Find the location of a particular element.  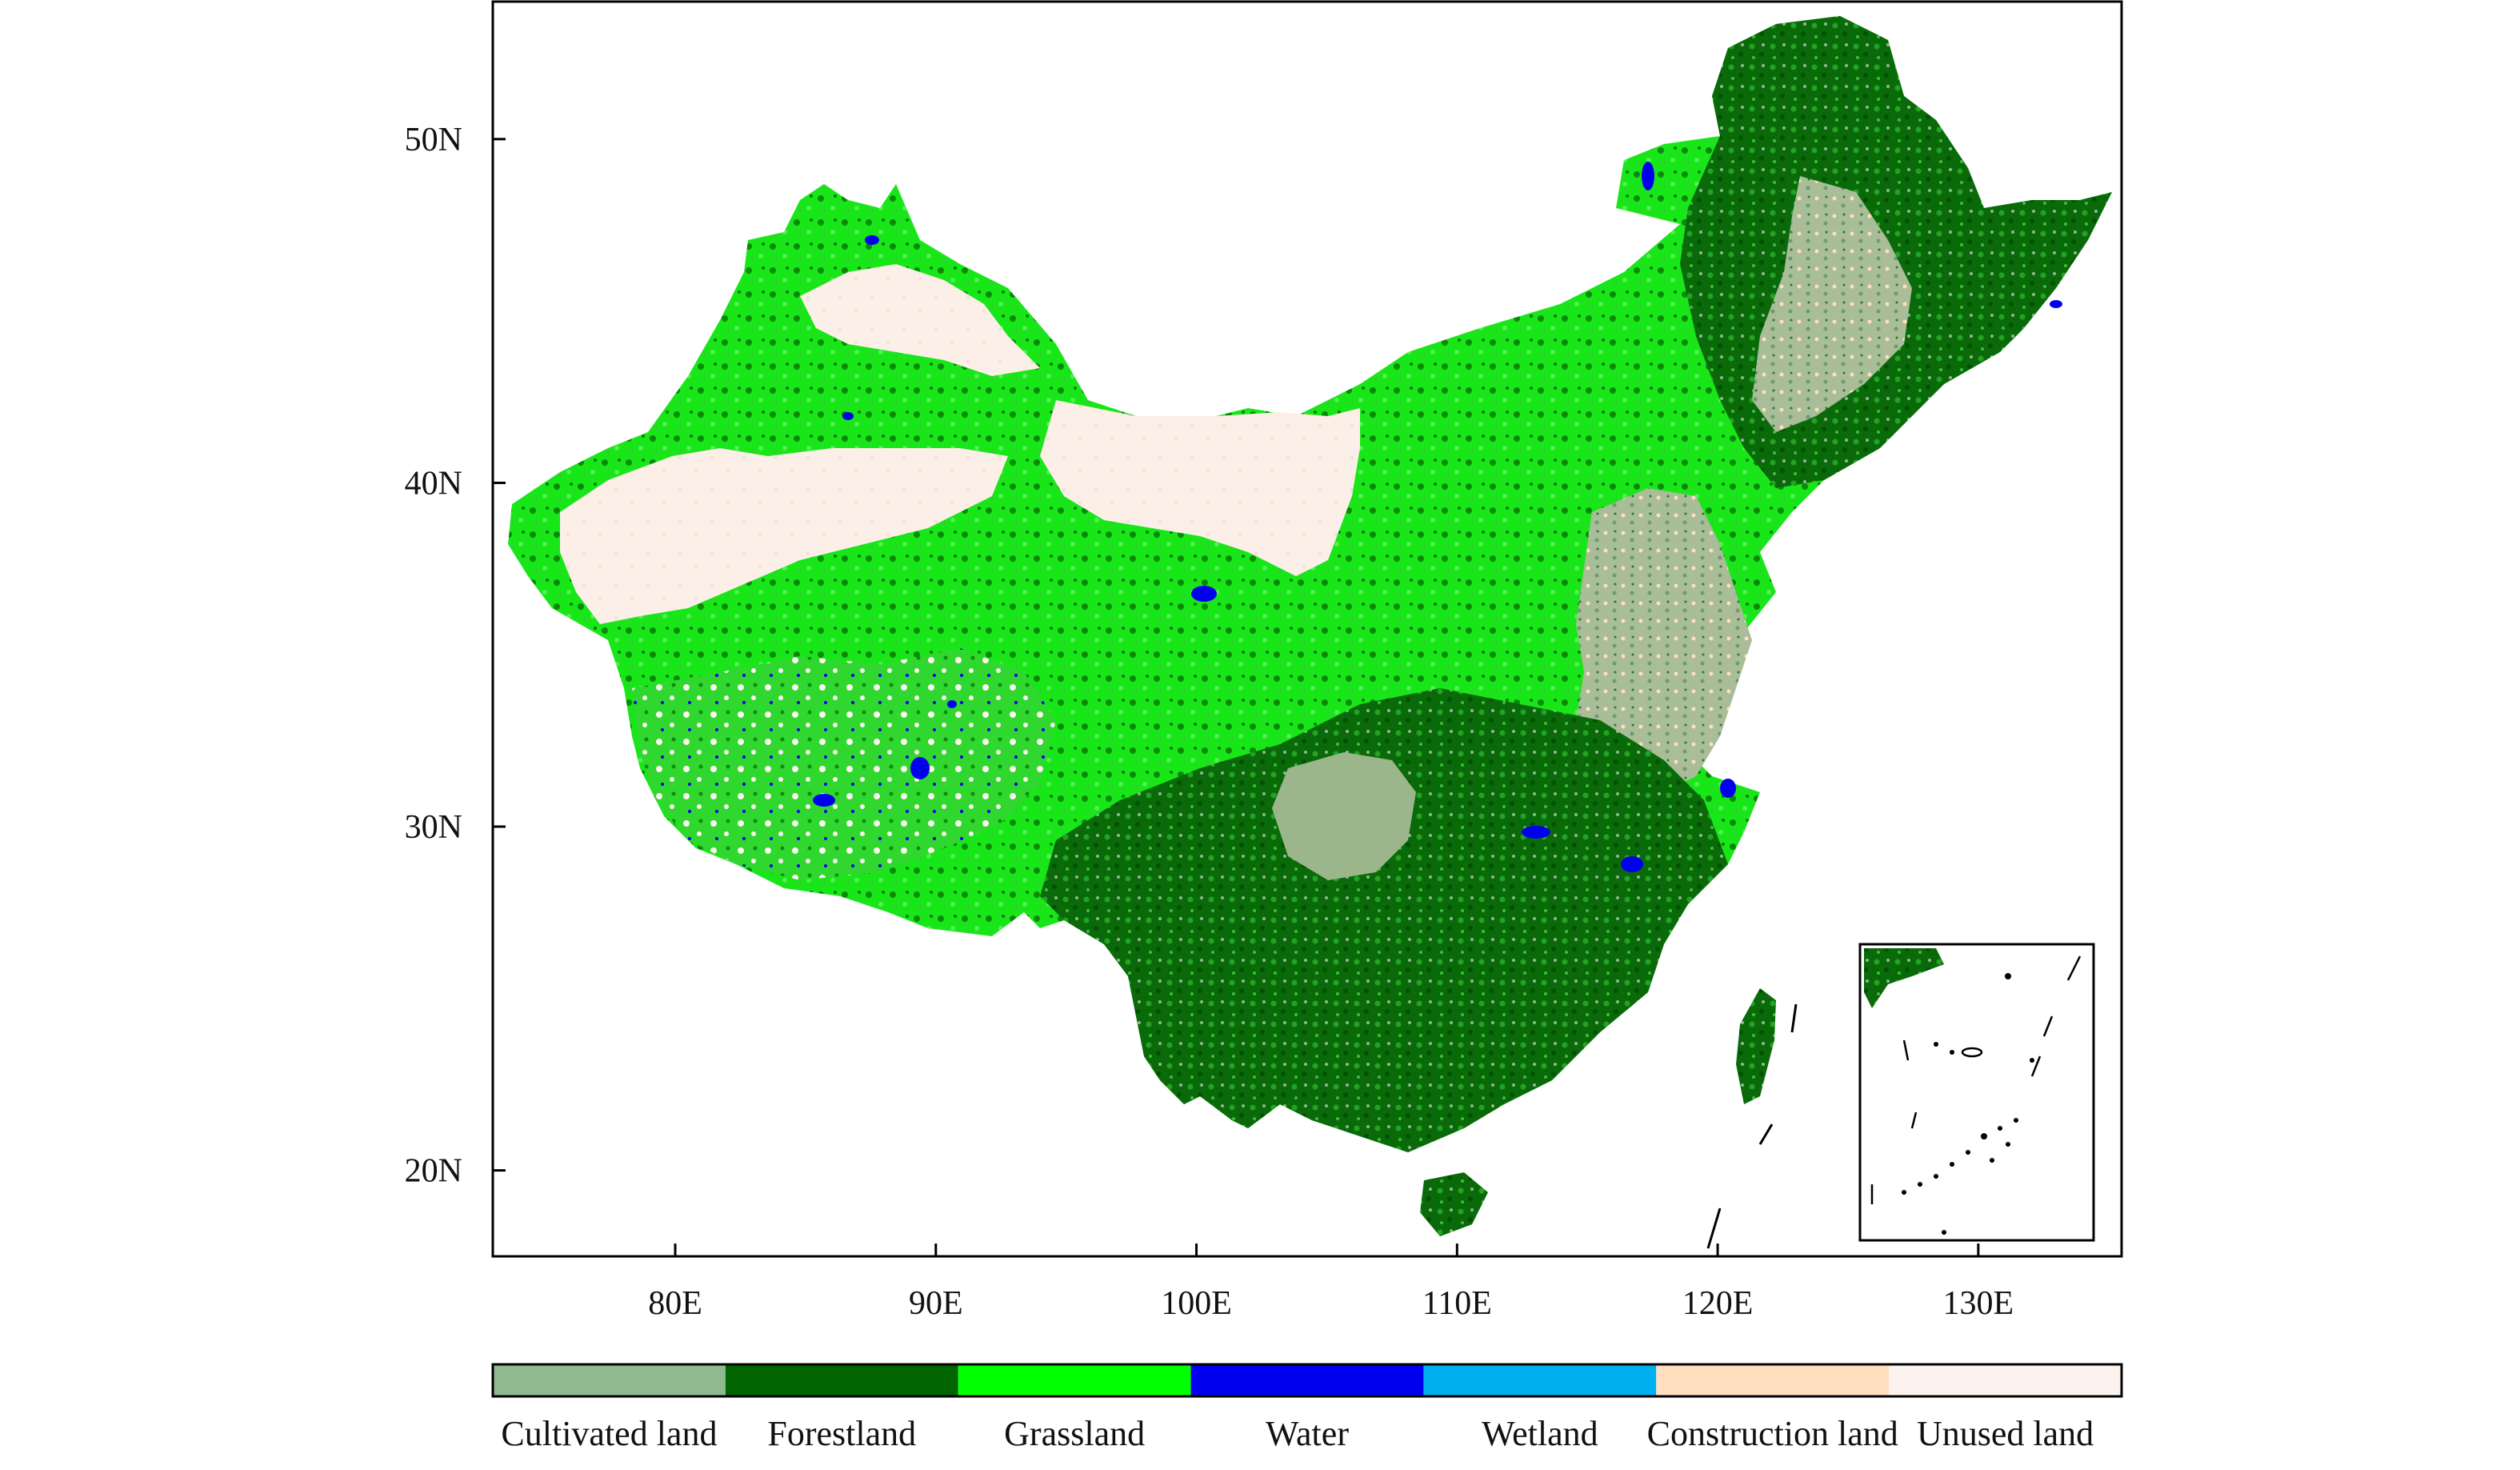

legend-label: Wetland is located at coordinates (1540, 1433).